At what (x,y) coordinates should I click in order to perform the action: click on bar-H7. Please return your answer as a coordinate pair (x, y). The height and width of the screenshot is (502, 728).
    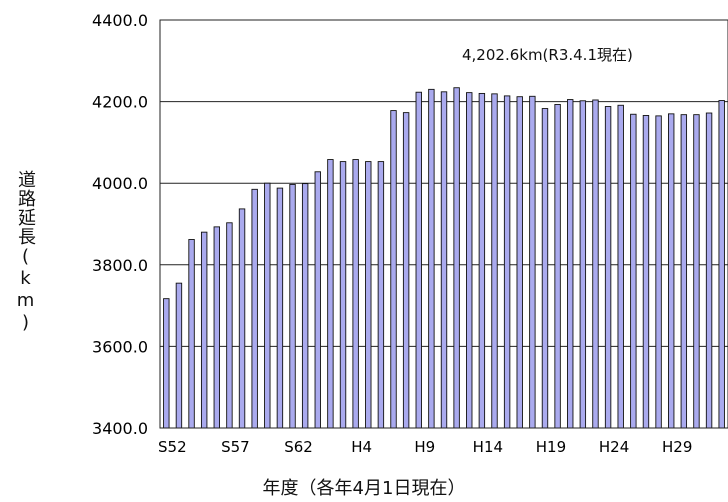
    Looking at the image, I should click on (393, 269).